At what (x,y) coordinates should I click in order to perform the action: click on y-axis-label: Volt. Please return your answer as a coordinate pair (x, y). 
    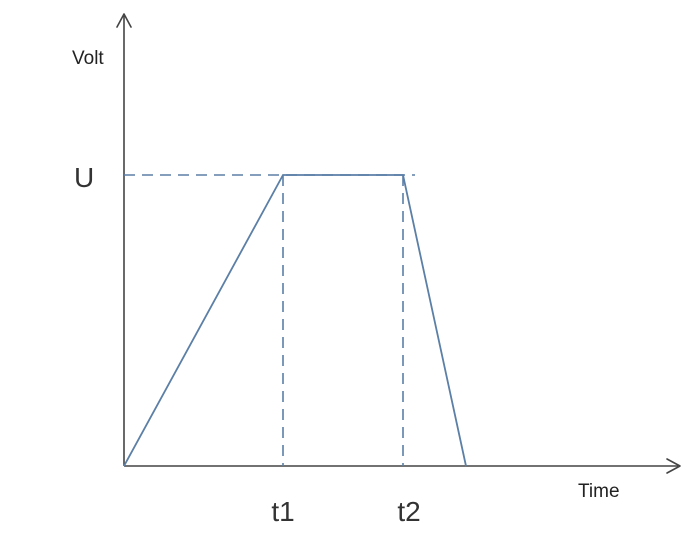
    Looking at the image, I should click on (88, 58).